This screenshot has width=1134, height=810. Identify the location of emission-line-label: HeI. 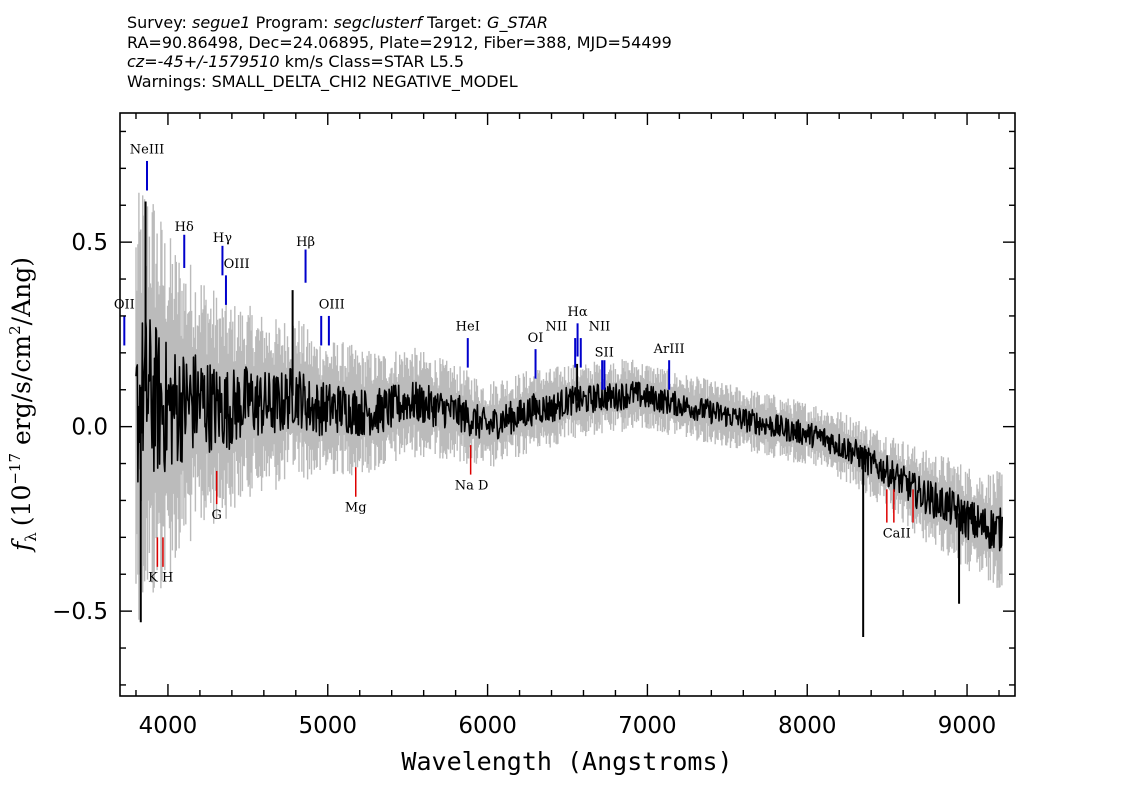
(468, 327).